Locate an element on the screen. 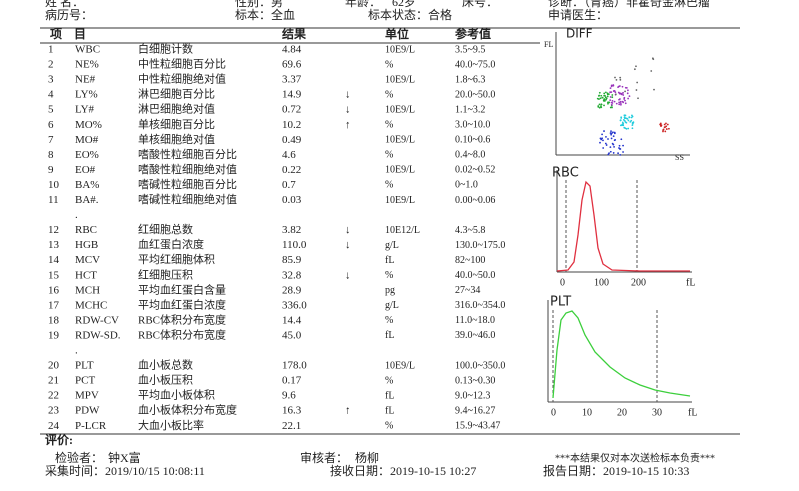  cell-num: 9 is located at coordinates (51, 170).